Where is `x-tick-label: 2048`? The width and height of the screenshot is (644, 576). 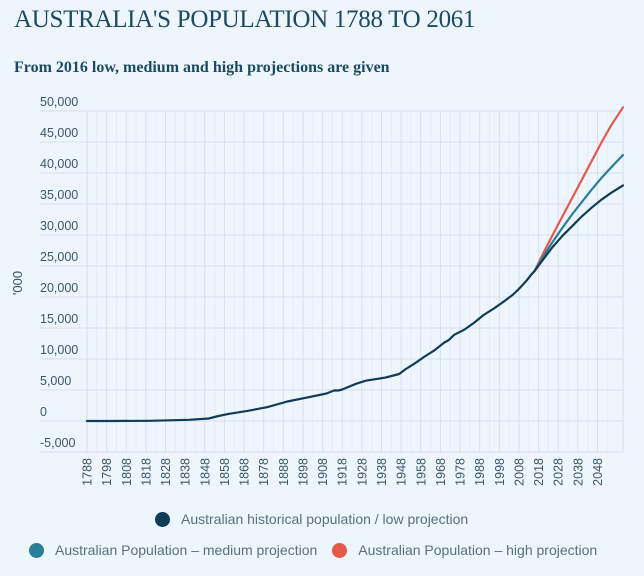
x-tick-label: 2048 is located at coordinates (598, 472).